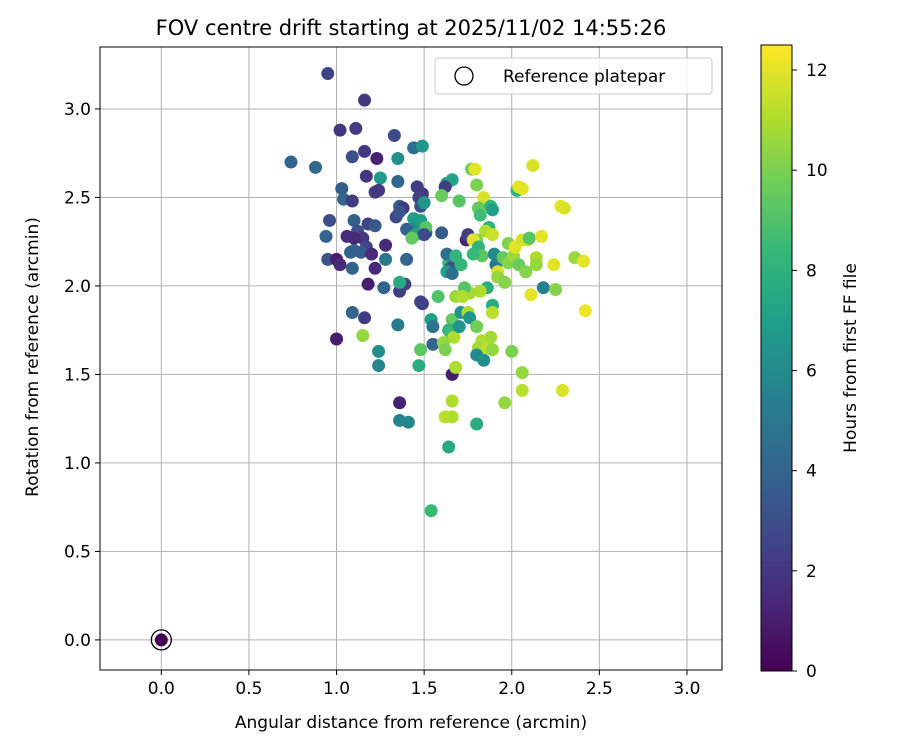  What do you see at coordinates (77, 552) in the screenshot?
I see `y-tick-label: 0.5` at bounding box center [77, 552].